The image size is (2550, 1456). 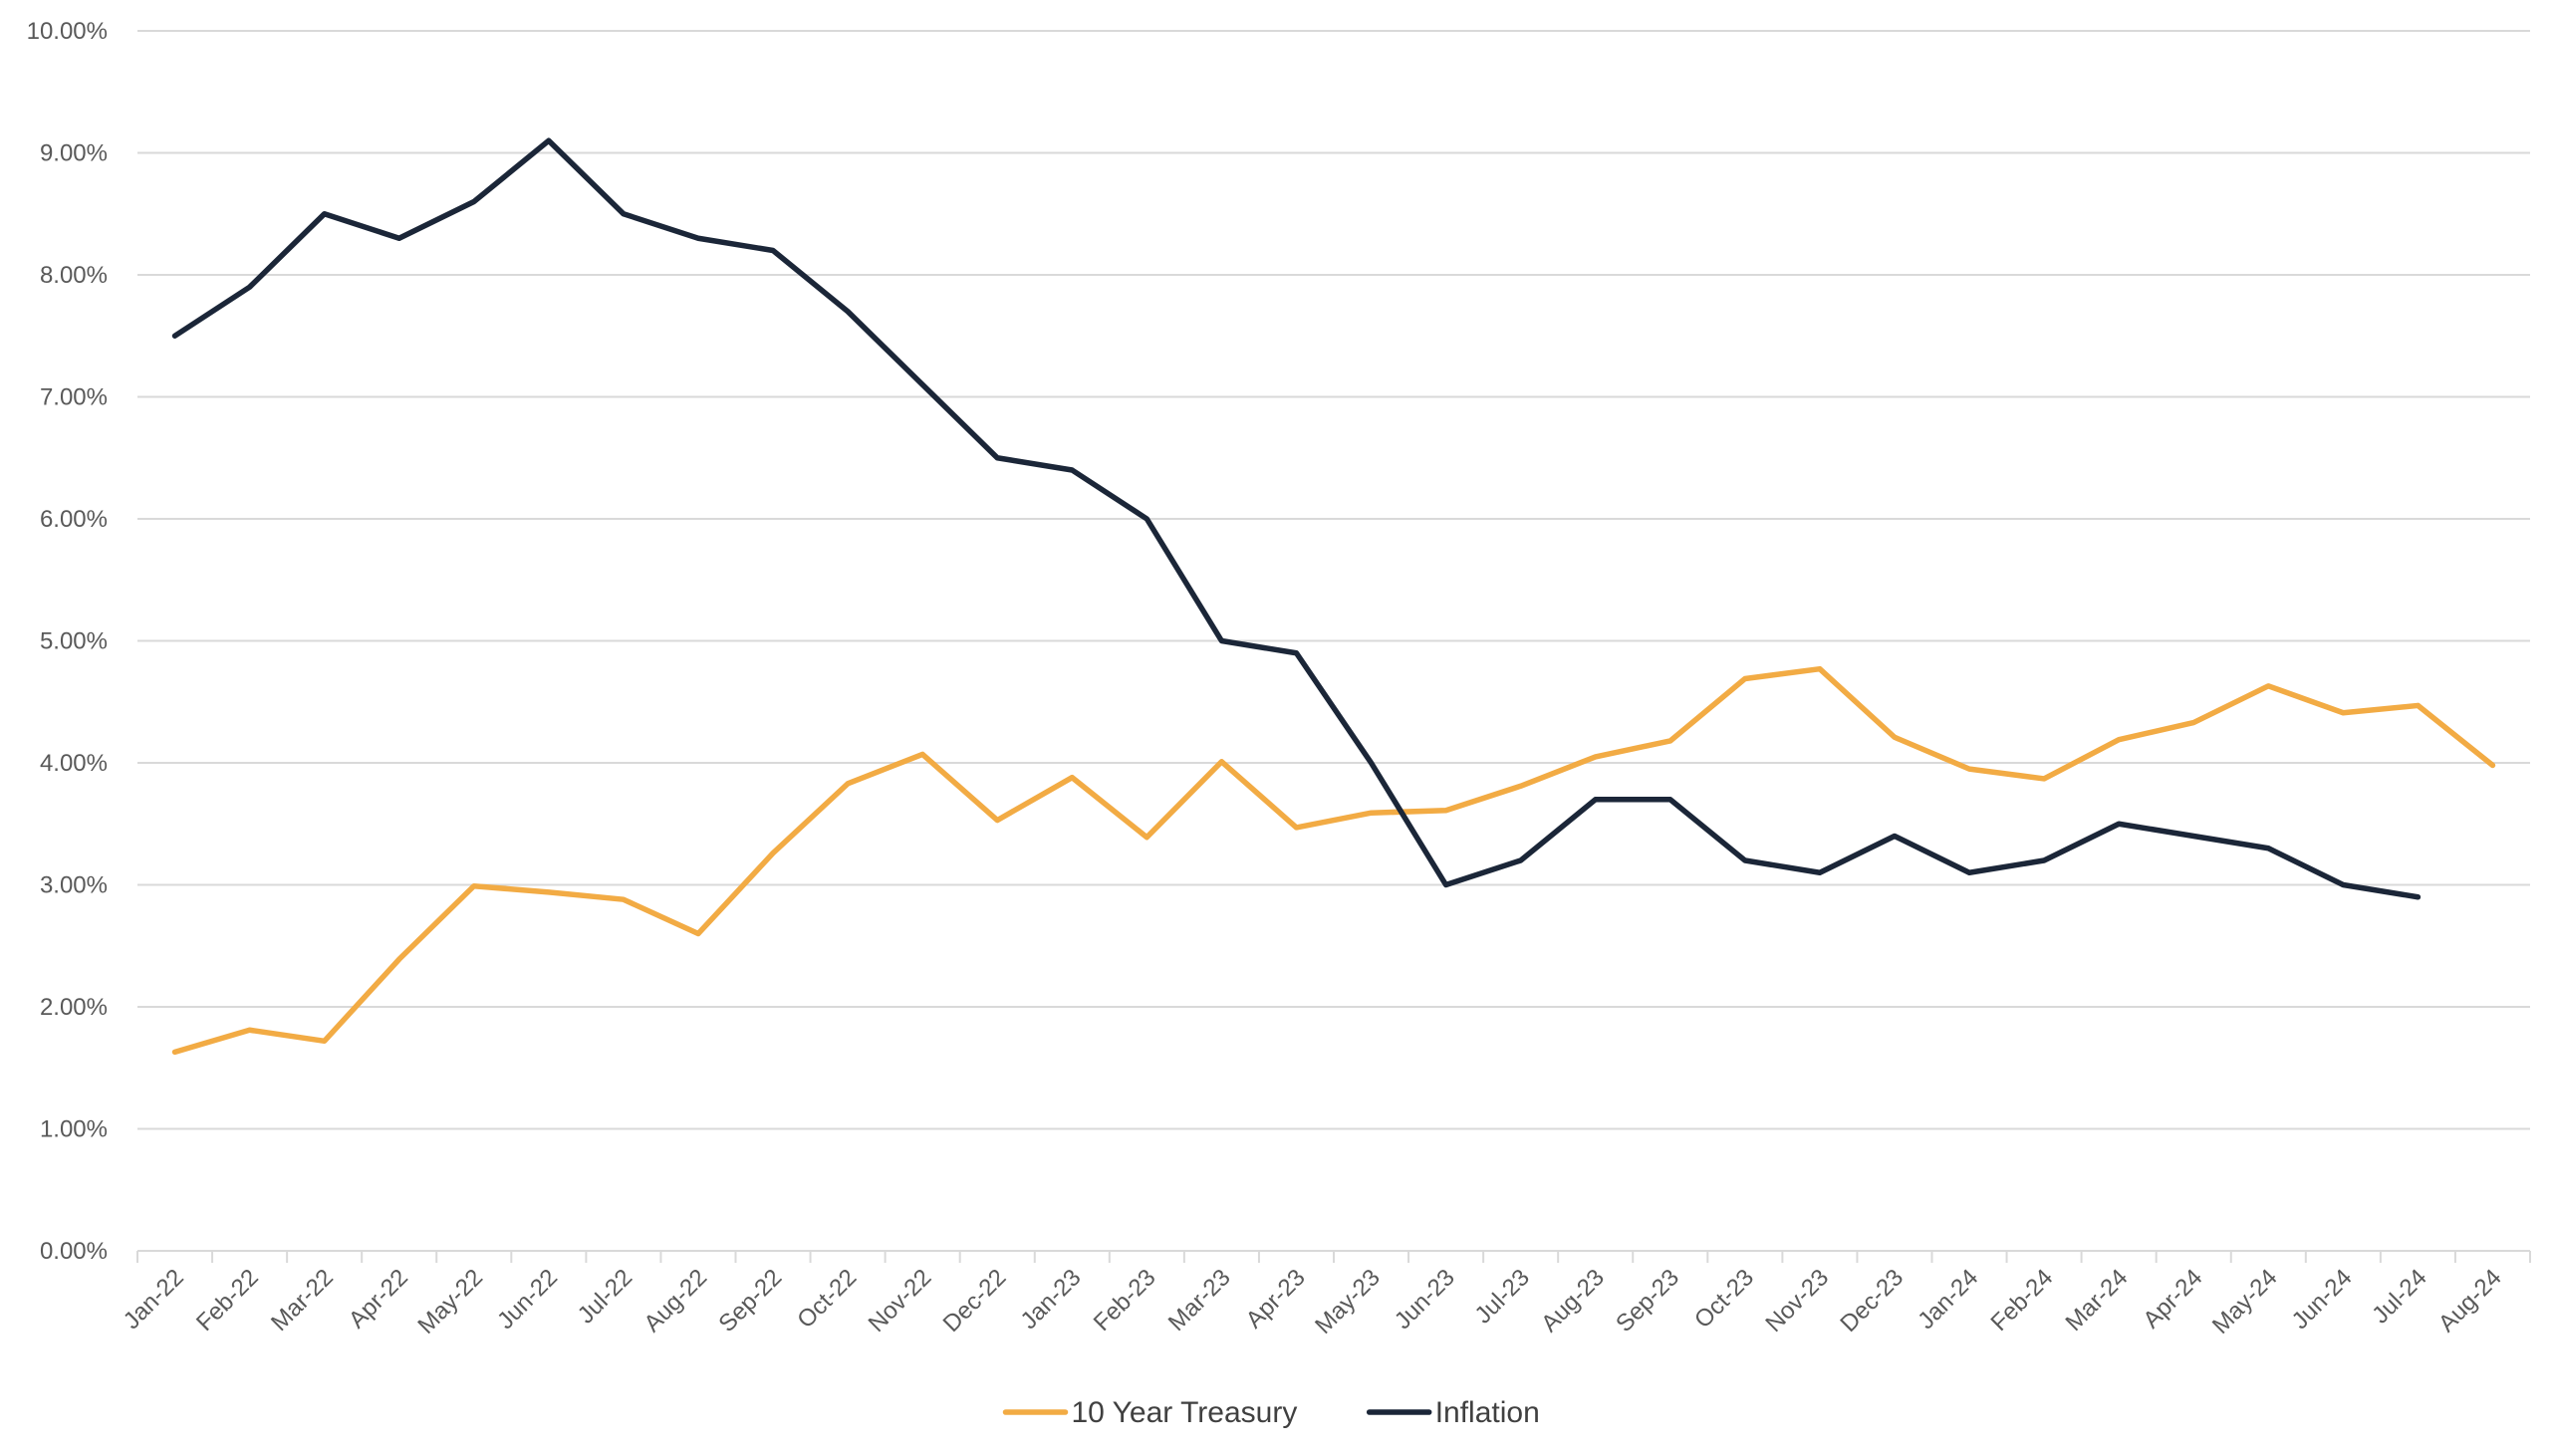 What do you see at coordinates (1051, 1299) in the screenshot?
I see `x-tick-label: Jan-23` at bounding box center [1051, 1299].